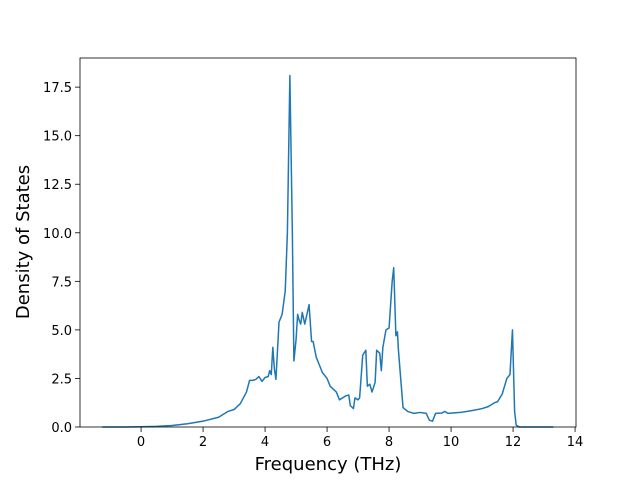 This screenshot has width=640, height=480. Describe the element at coordinates (61, 379) in the screenshot. I see `y-tick-label: 2.5` at that location.